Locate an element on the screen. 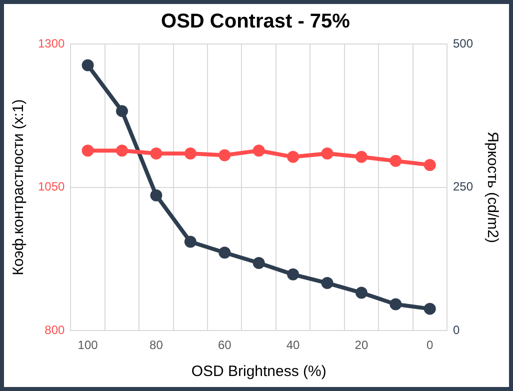 Image resolution: width=513 pixels, height=391 pixels. y-tick-label: 800 is located at coordinates (55, 329).